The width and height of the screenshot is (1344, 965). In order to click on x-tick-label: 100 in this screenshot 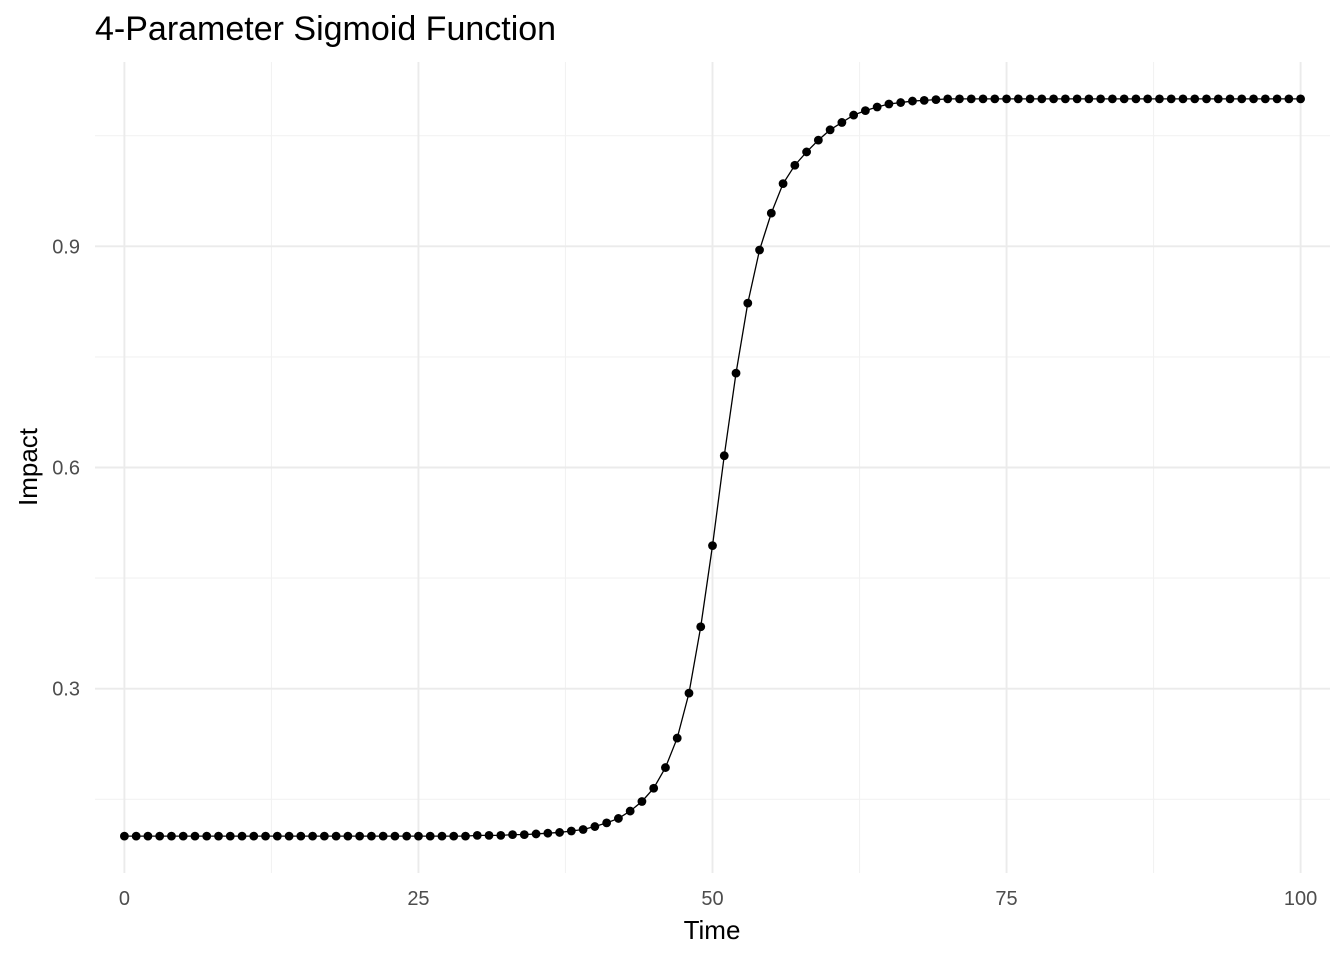, I will do `click(1300, 899)`.